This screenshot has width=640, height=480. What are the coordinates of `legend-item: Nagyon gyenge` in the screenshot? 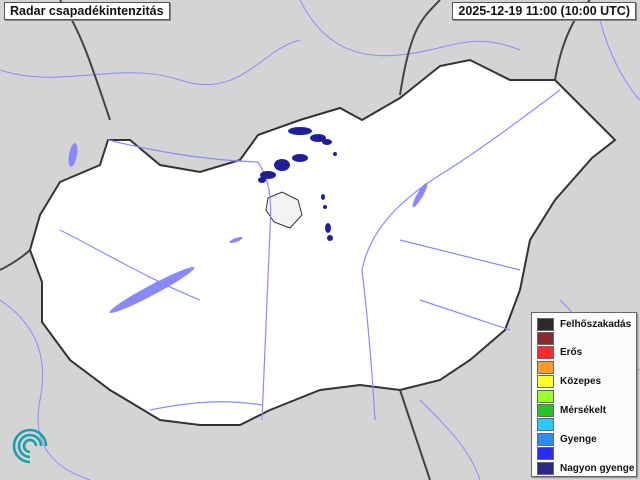 It's located at (585, 468).